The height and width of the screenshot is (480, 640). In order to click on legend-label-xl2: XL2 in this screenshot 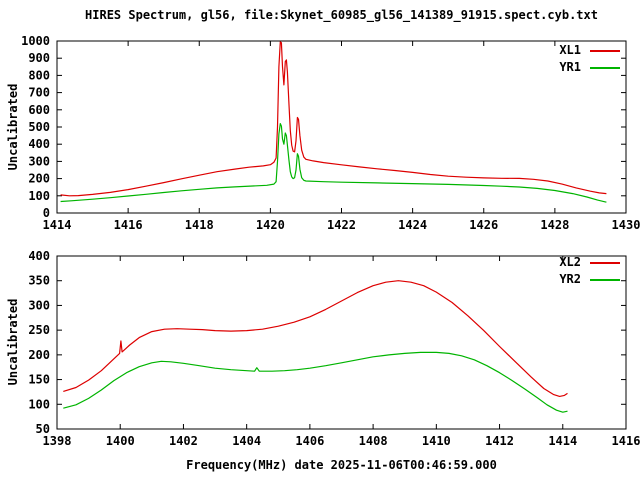, I will do `click(570, 262)`.